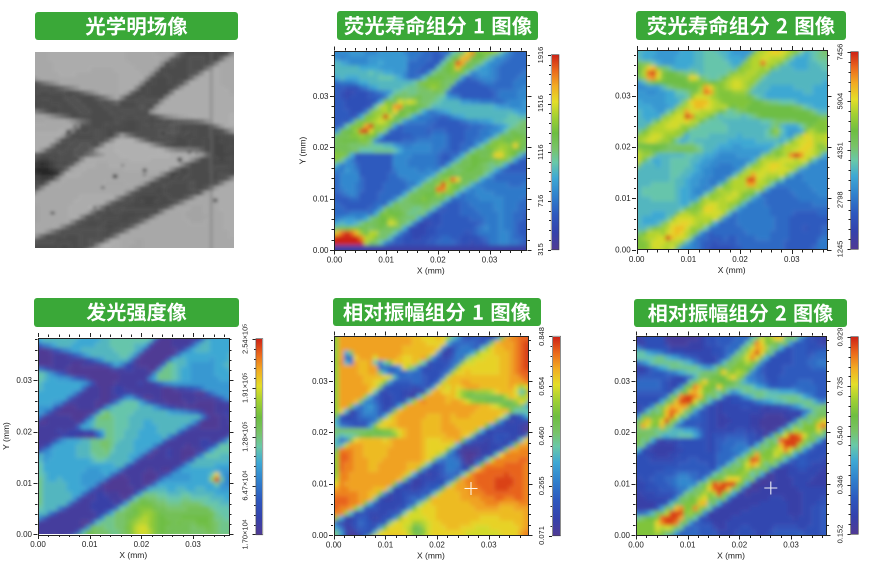 This screenshot has width=870, height=582. I want to click on svg-text: 0.265, so click(541, 485).